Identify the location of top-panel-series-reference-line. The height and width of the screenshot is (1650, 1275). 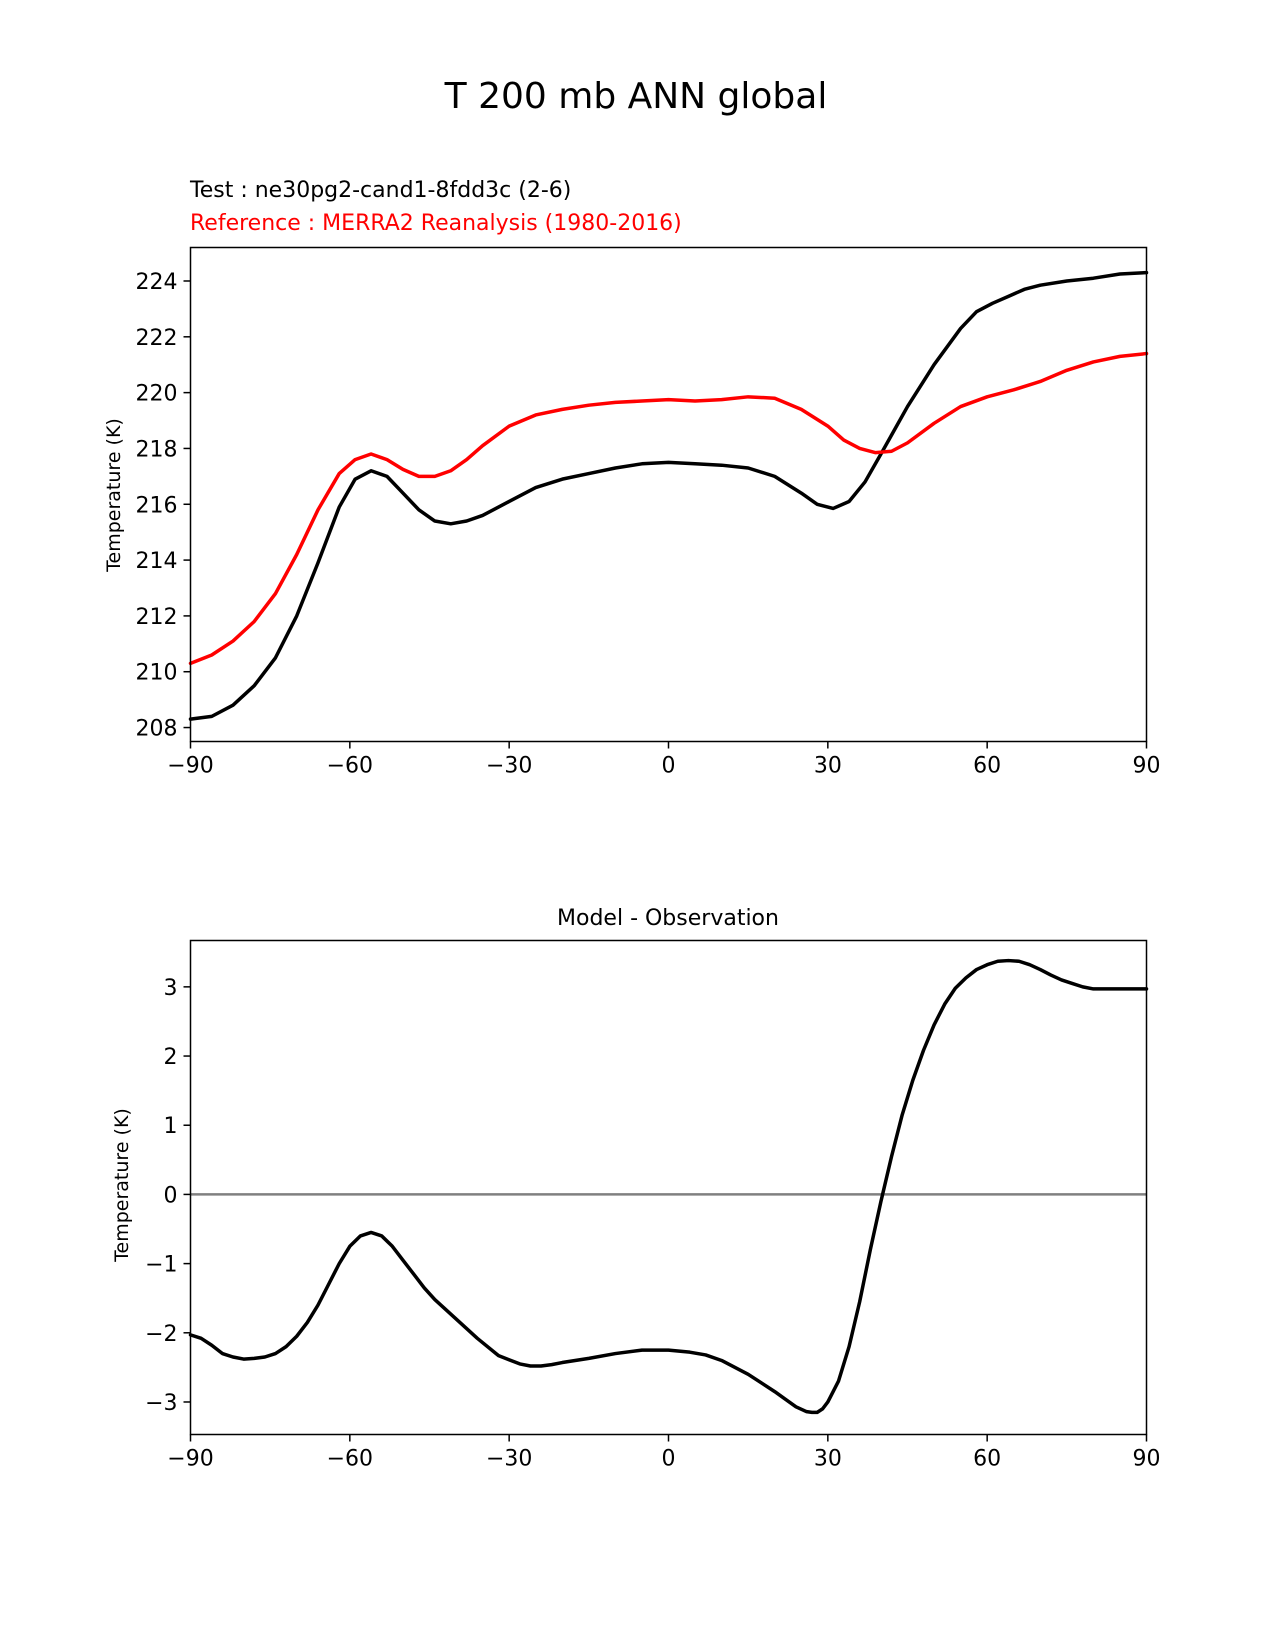
(668, 508).